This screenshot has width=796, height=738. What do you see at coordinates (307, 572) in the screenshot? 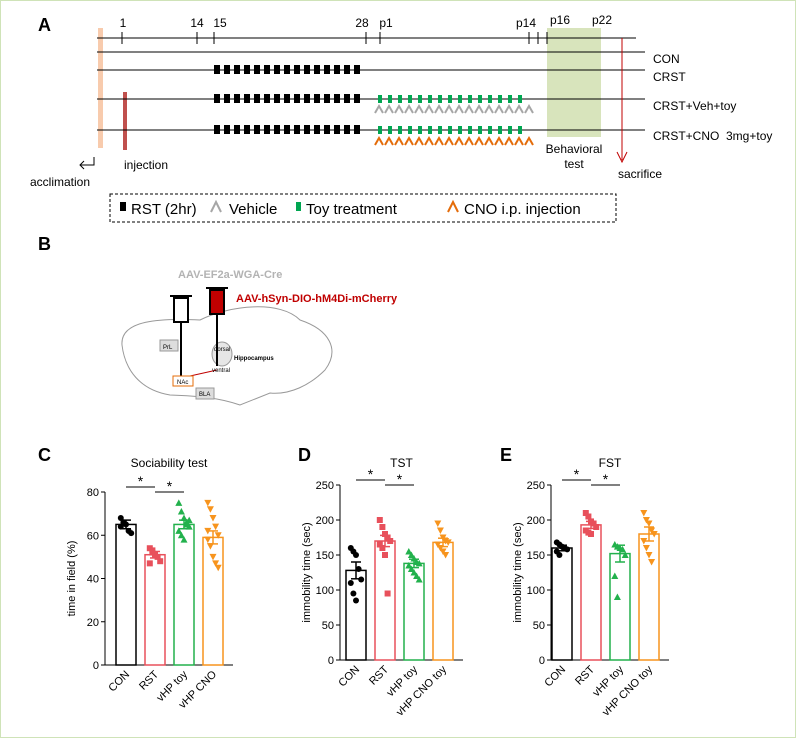
I see `y-axis-label: immobility time (sec)` at bounding box center [307, 572].